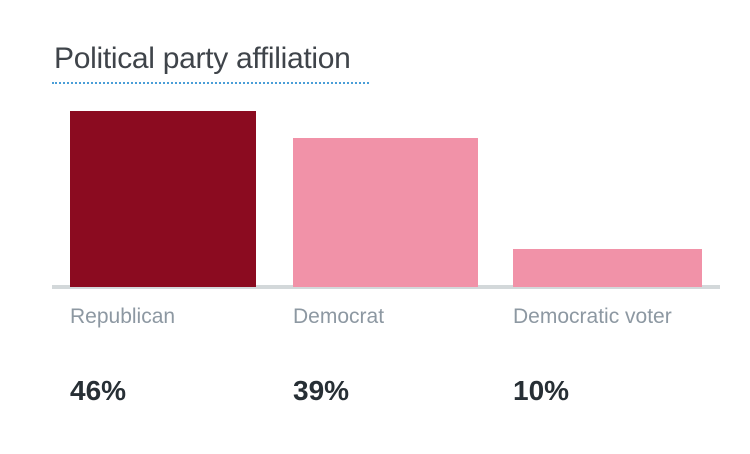  Describe the element at coordinates (592, 316) in the screenshot. I see `category-label-democratic-voter: Democratic voter` at that location.